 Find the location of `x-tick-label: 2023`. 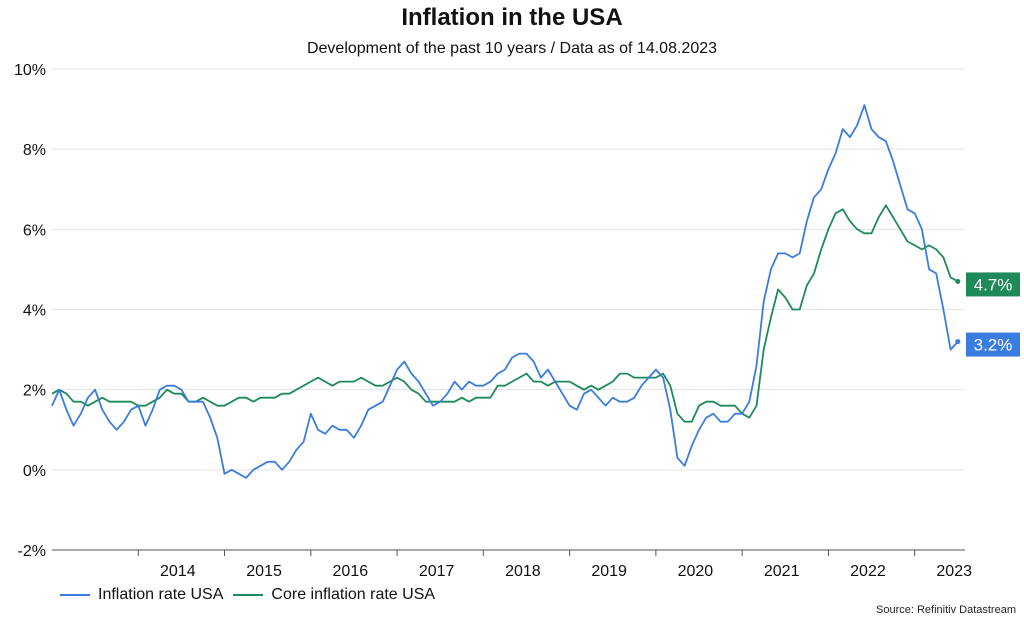

x-tick-label: 2023 is located at coordinates (954, 571).